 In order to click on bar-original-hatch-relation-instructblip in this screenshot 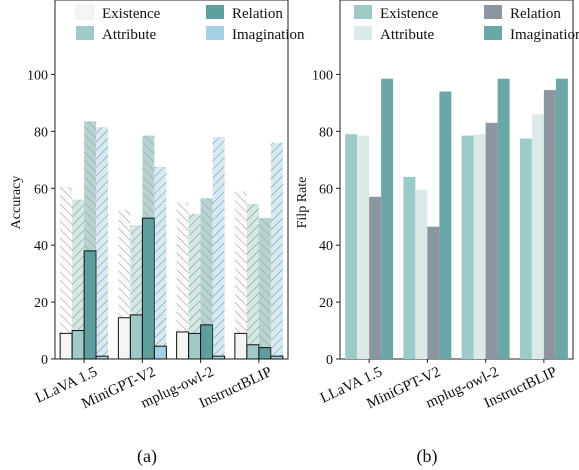, I will do `click(264, 288)`.